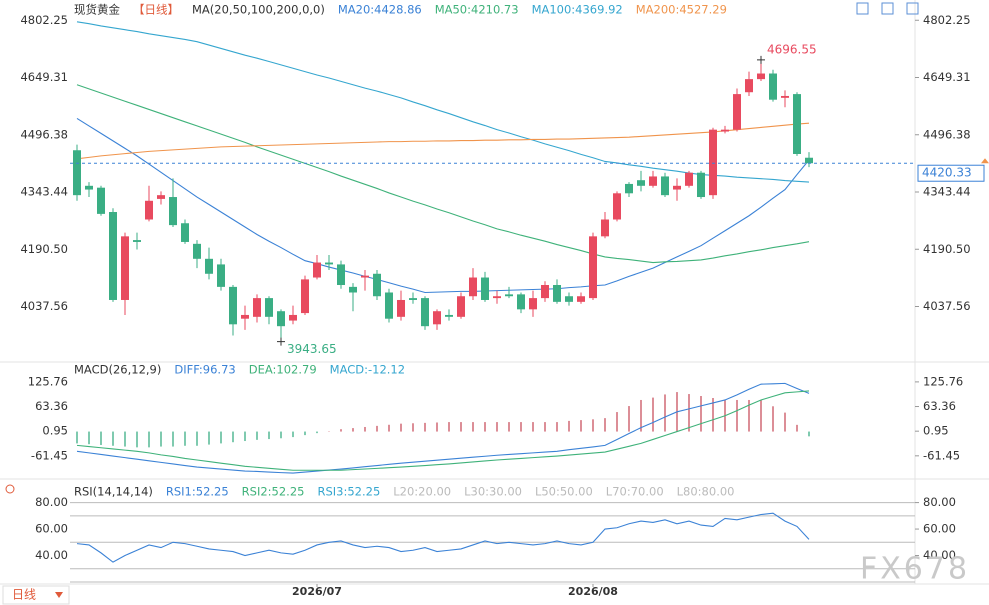 Image resolution: width=989 pixels, height=605 pixels. I want to click on legend-entry: L50:50.00, so click(564, 492).